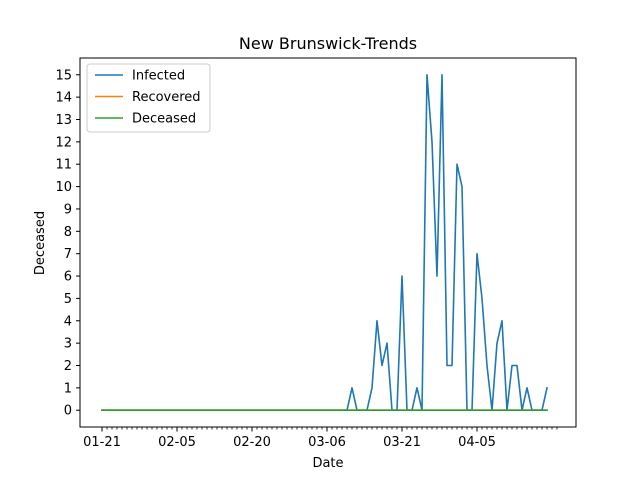 The image size is (640, 480). What do you see at coordinates (63, 120) in the screenshot?
I see `y-tick-label: 13` at bounding box center [63, 120].